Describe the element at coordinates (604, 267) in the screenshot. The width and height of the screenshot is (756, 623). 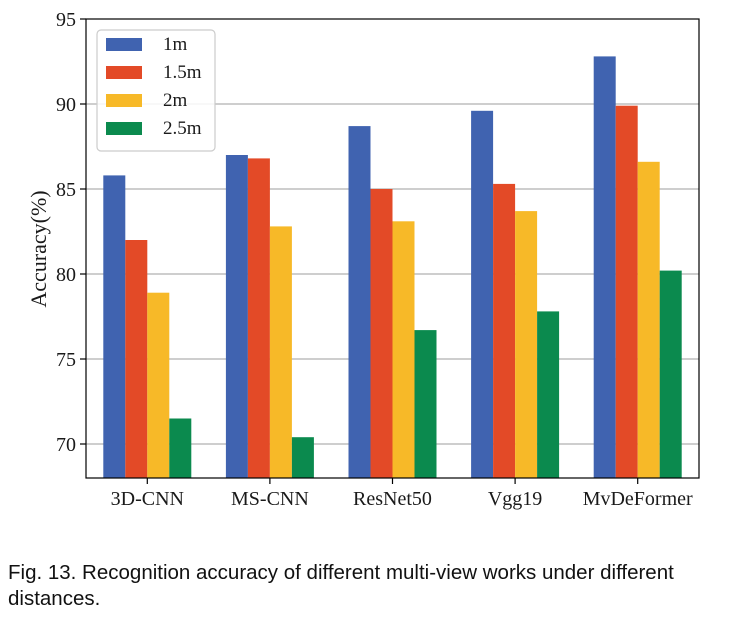
I see `bar-1m-MvDeFormer` at that location.